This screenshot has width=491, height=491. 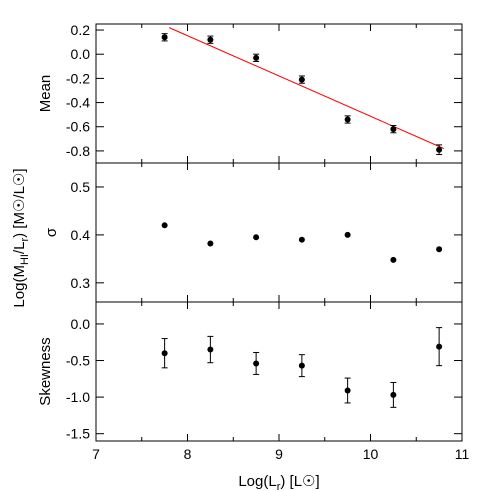 What do you see at coordinates (78, 434) in the screenshot?
I see `y-tick-label: -1.5` at bounding box center [78, 434].